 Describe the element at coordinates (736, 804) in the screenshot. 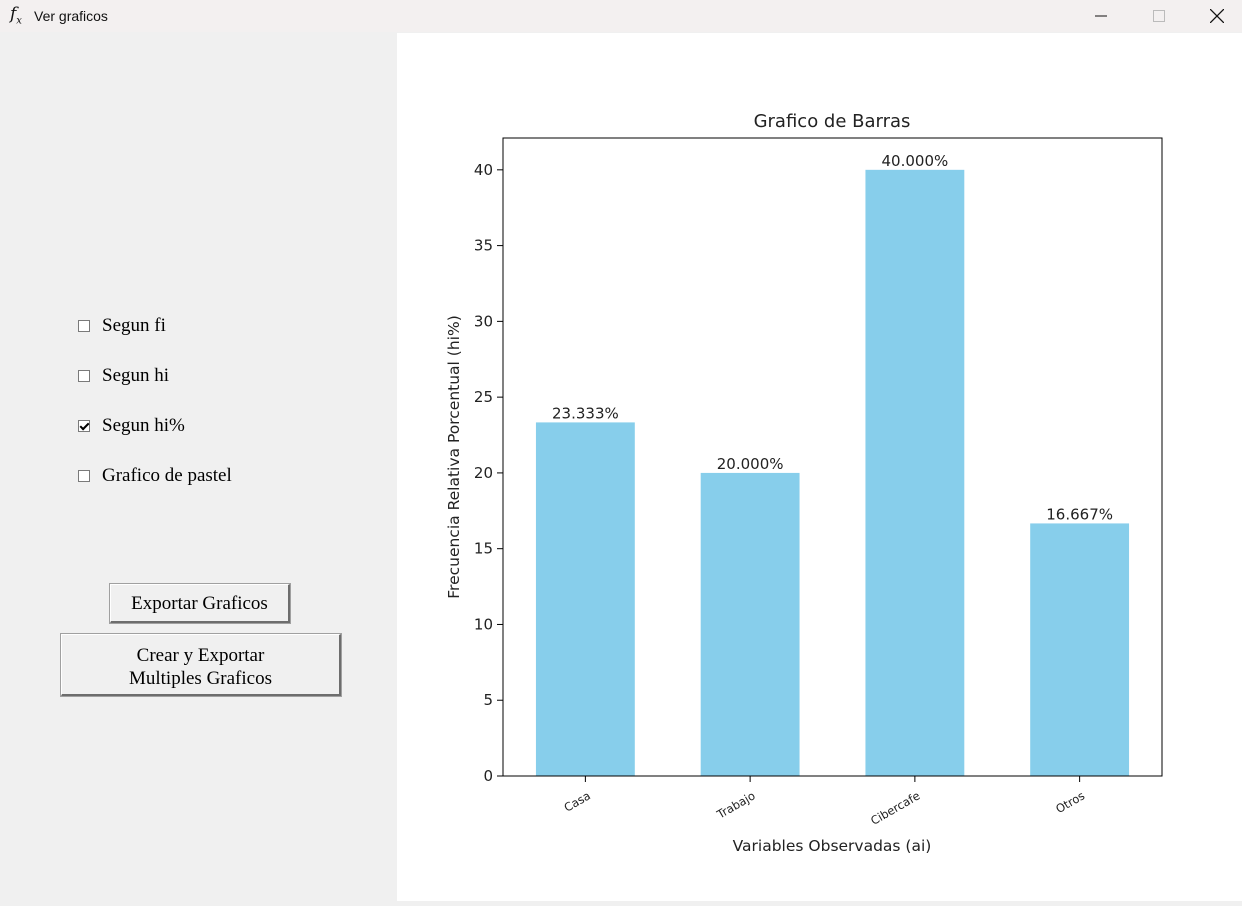

I see `x-tick-label: Trabajo` at that location.